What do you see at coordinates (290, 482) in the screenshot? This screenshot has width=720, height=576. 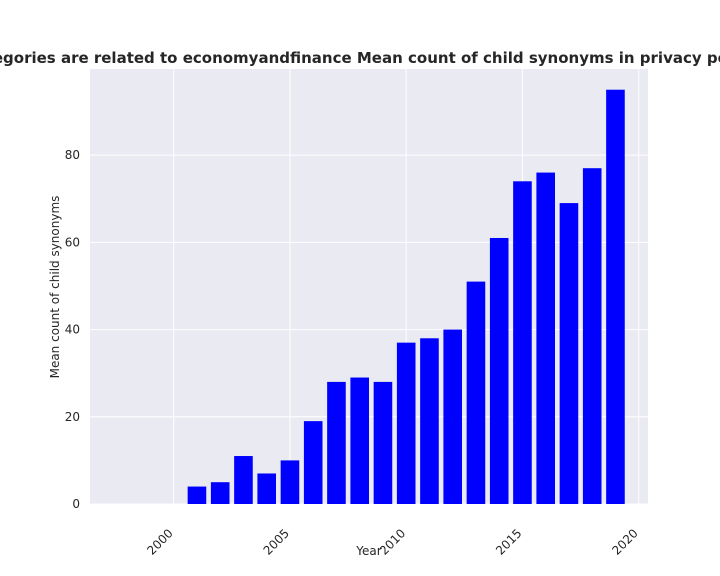 I see `bar-2005` at bounding box center [290, 482].